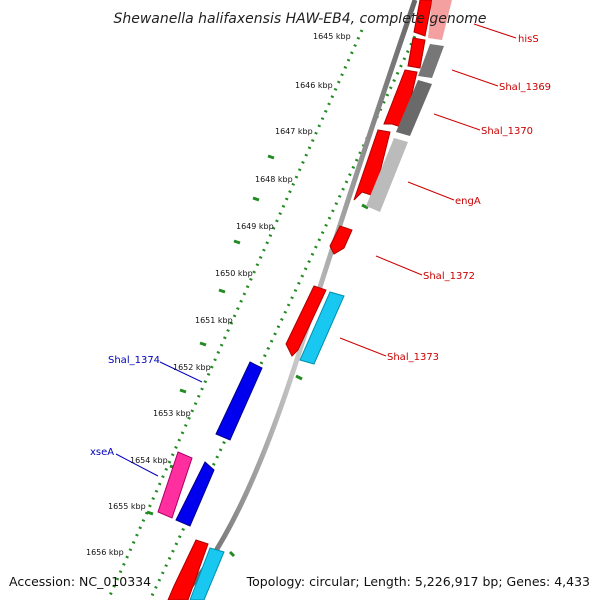 Image resolution: width=600 pixels, height=600 pixels. Describe the element at coordinates (188, 569) in the screenshot. I see `bottom-red-feature` at that location.